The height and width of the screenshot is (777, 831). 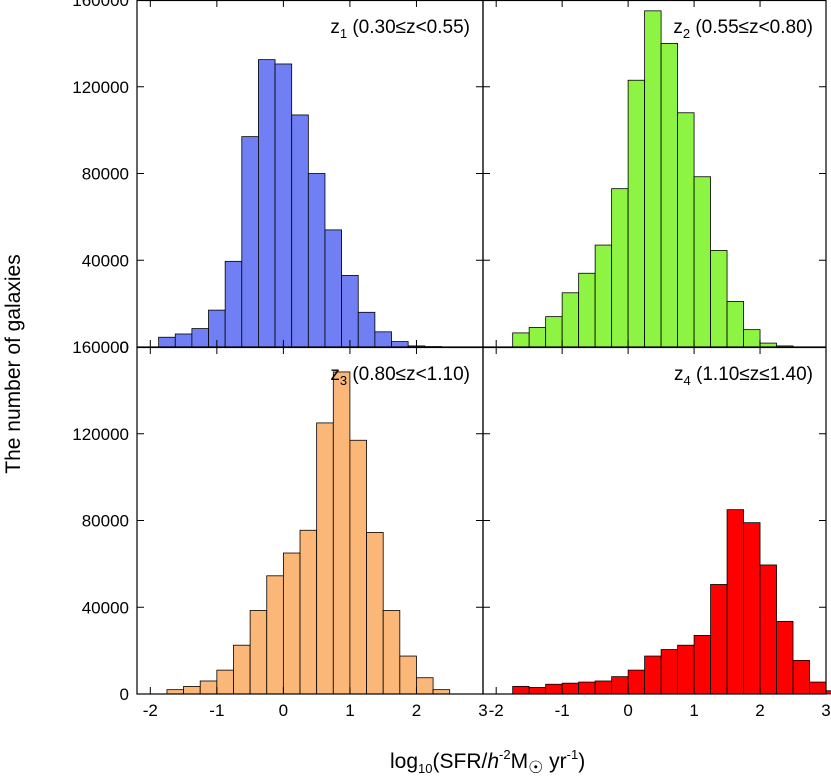 What do you see at coordinates (100, 434) in the screenshot?
I see `y-tick-label: 120000` at bounding box center [100, 434].